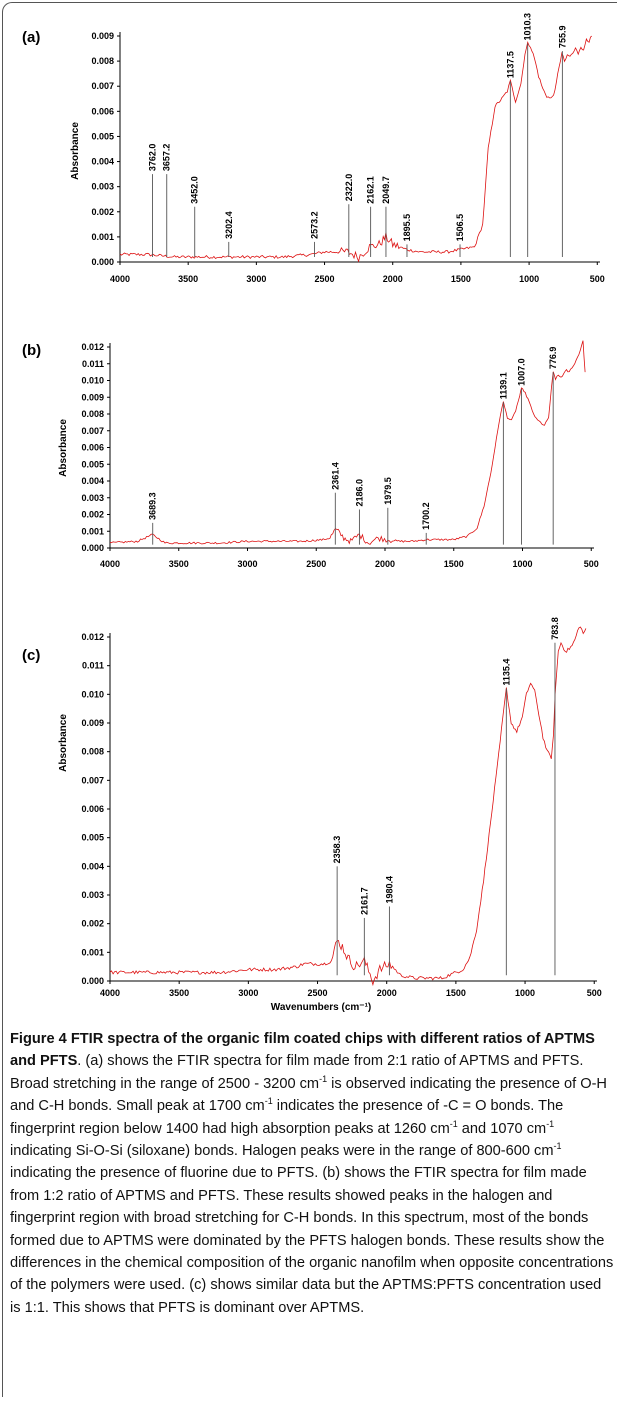 The height and width of the screenshot is (1401, 623). I want to click on peak-label: 1139.1, so click(503, 385).